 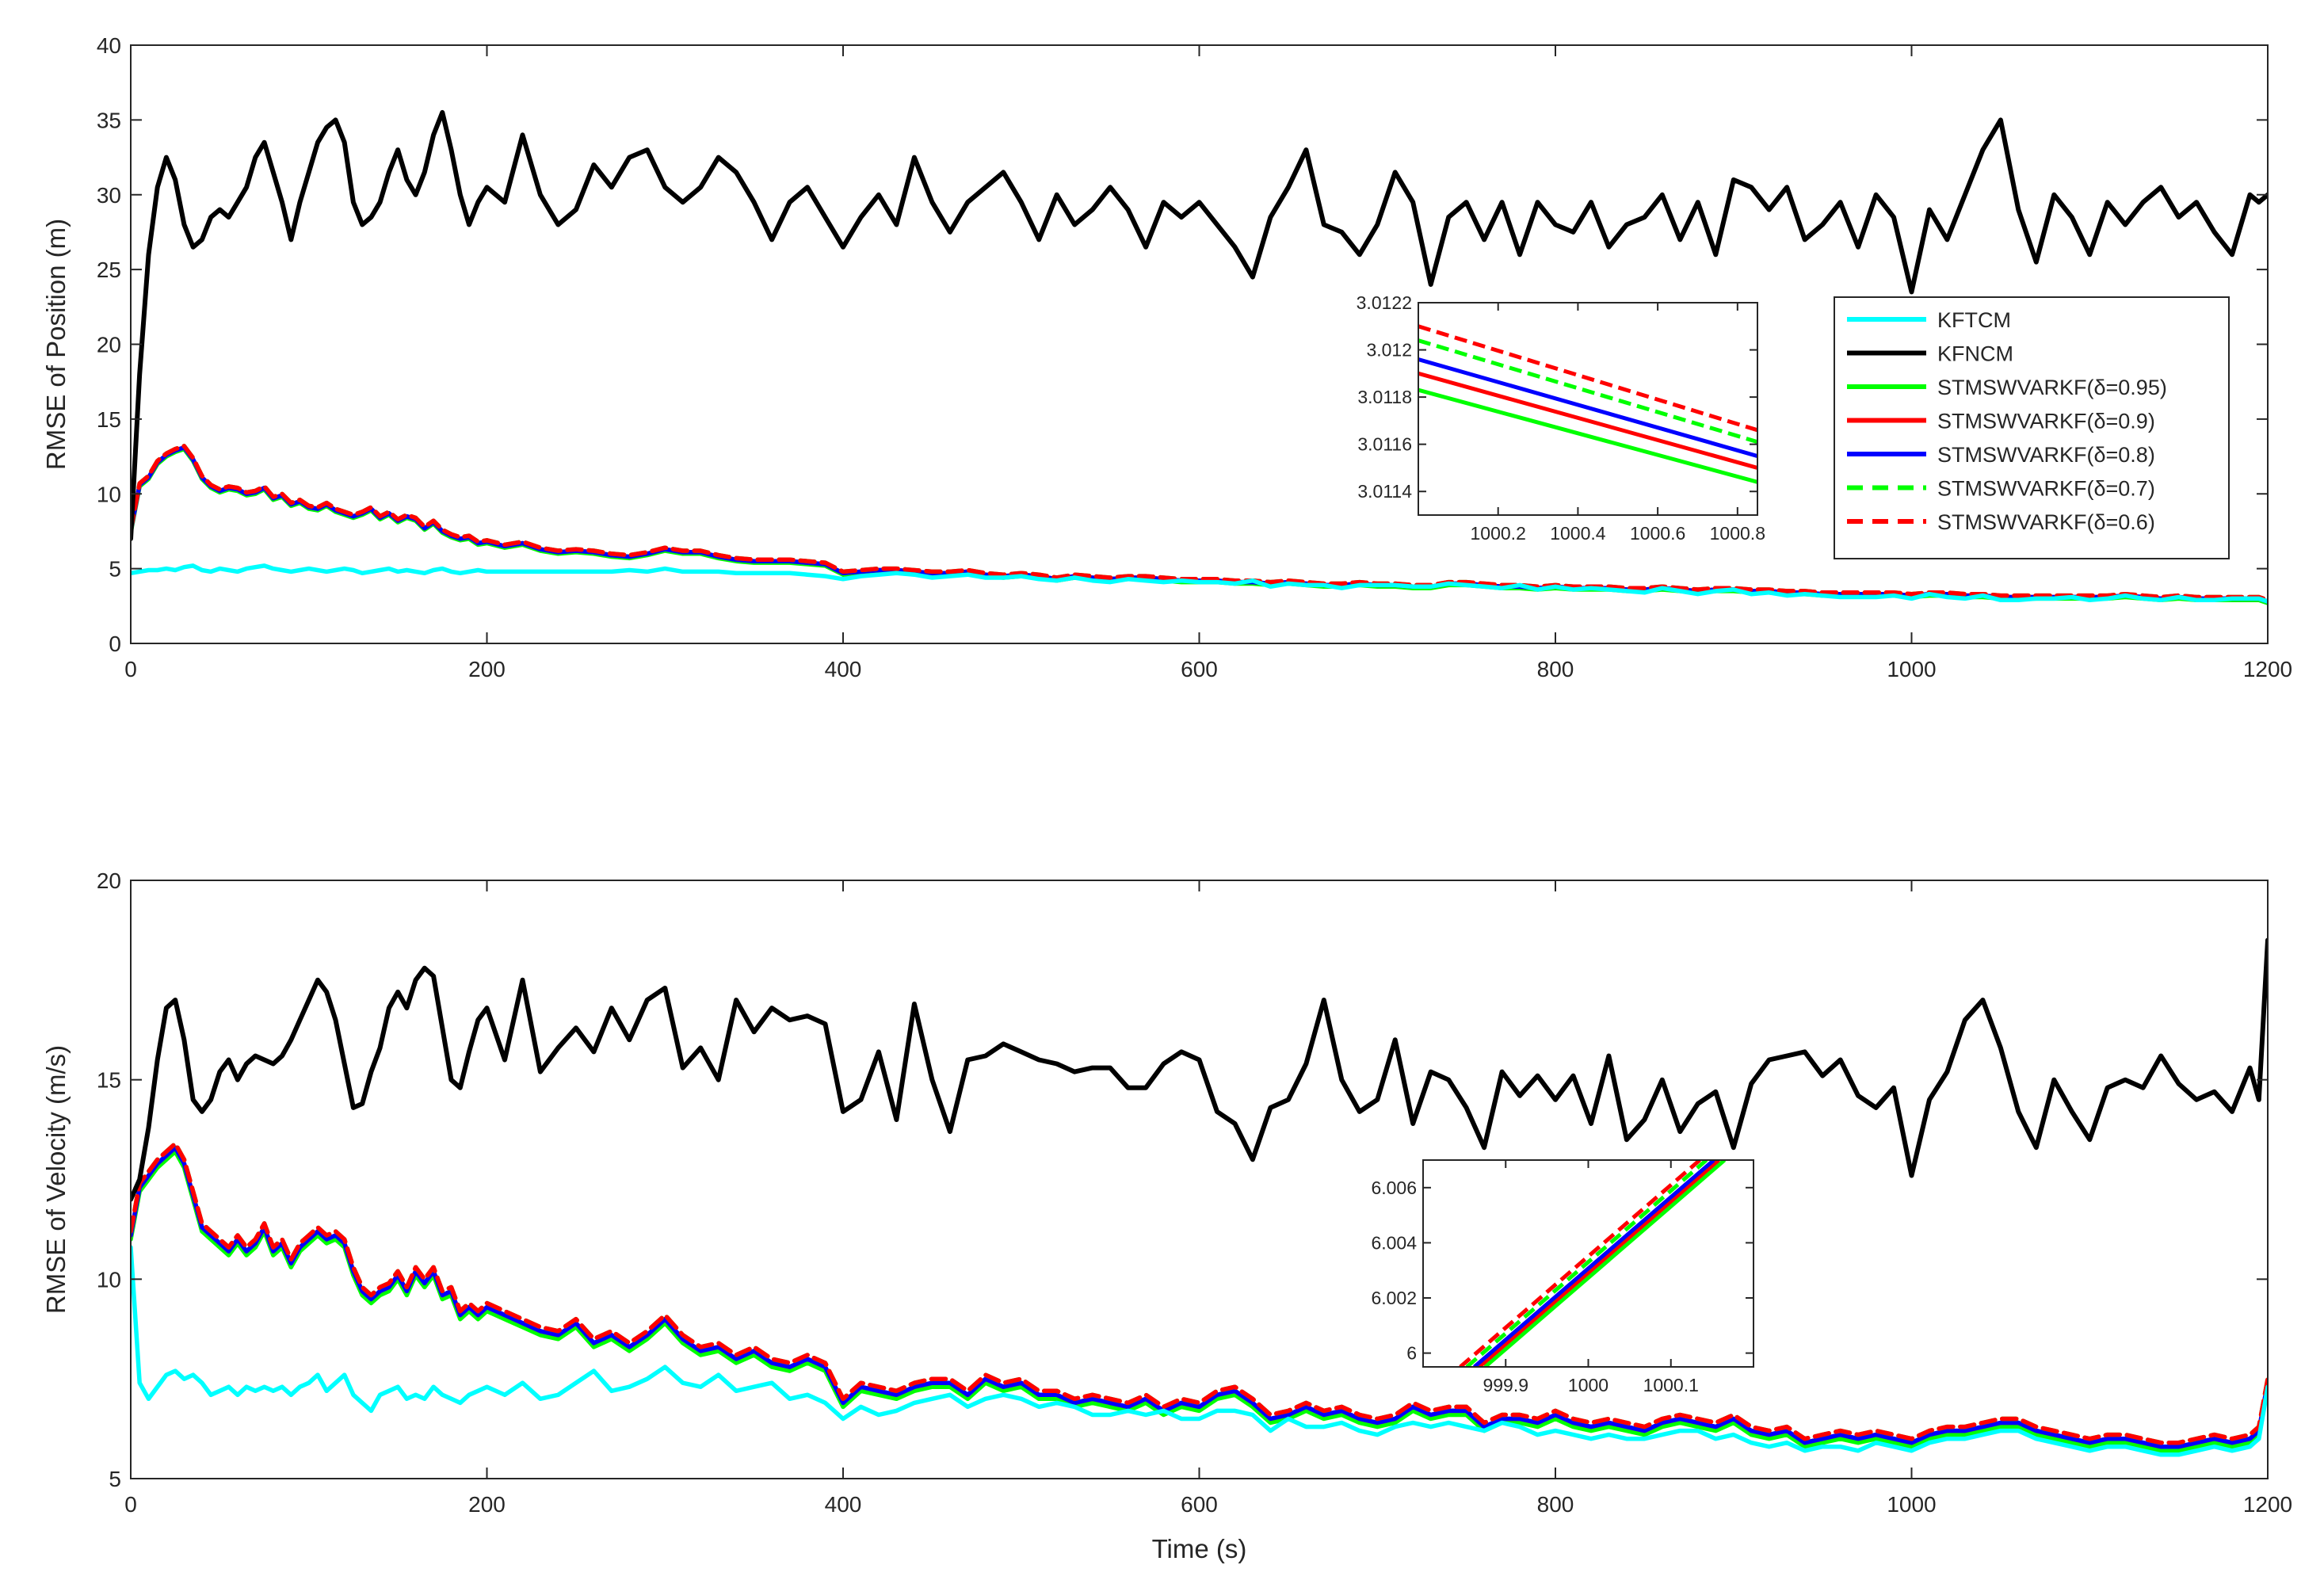 I want to click on legend-label: KFTCM, so click(x=1974, y=320).